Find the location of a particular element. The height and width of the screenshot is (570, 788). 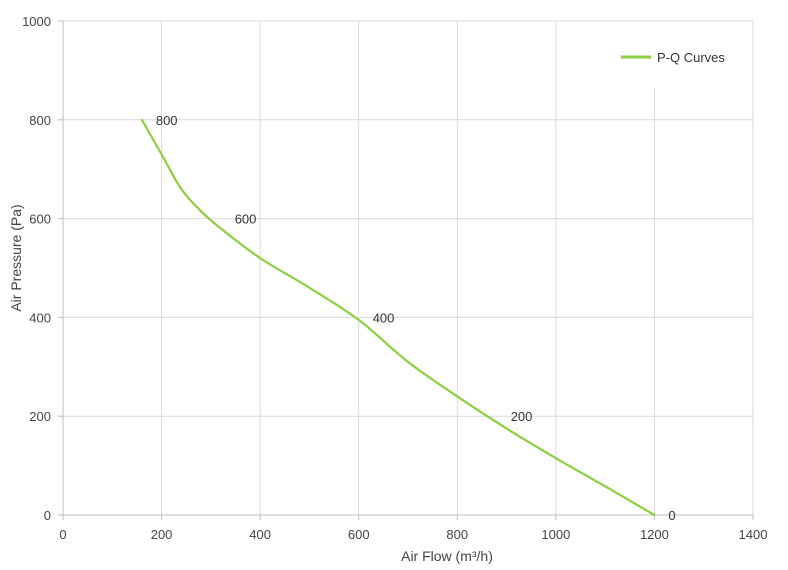

x-tick-label: 1400 is located at coordinates (753, 534).